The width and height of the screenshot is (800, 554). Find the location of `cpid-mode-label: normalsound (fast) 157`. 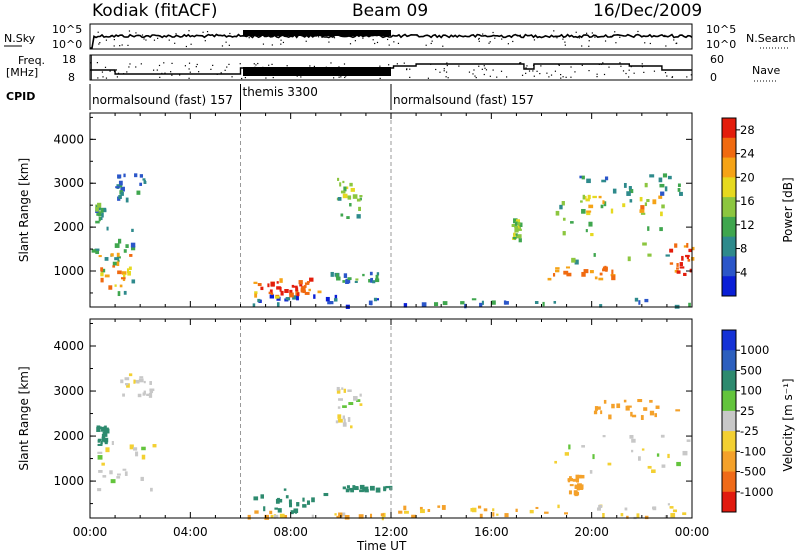

cpid-mode-label: normalsound (fast) 157 is located at coordinates (463, 100).